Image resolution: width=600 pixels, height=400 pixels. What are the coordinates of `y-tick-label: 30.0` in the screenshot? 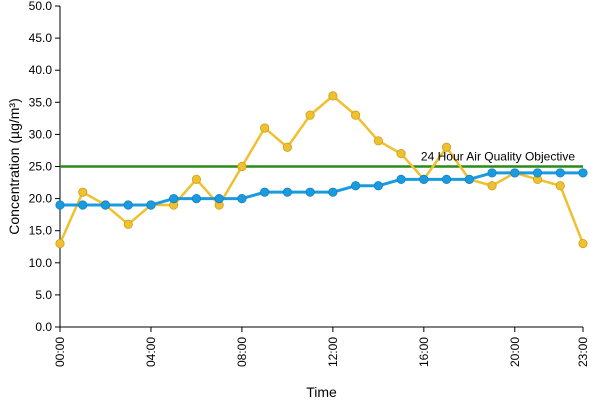 It's located at (41, 134).